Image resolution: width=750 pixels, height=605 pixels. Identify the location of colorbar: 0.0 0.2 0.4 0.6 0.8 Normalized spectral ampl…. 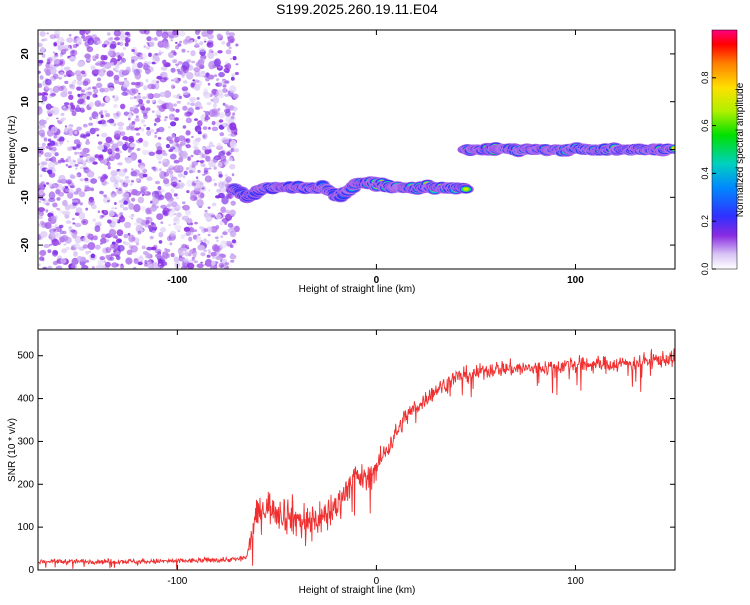
(723, 152).